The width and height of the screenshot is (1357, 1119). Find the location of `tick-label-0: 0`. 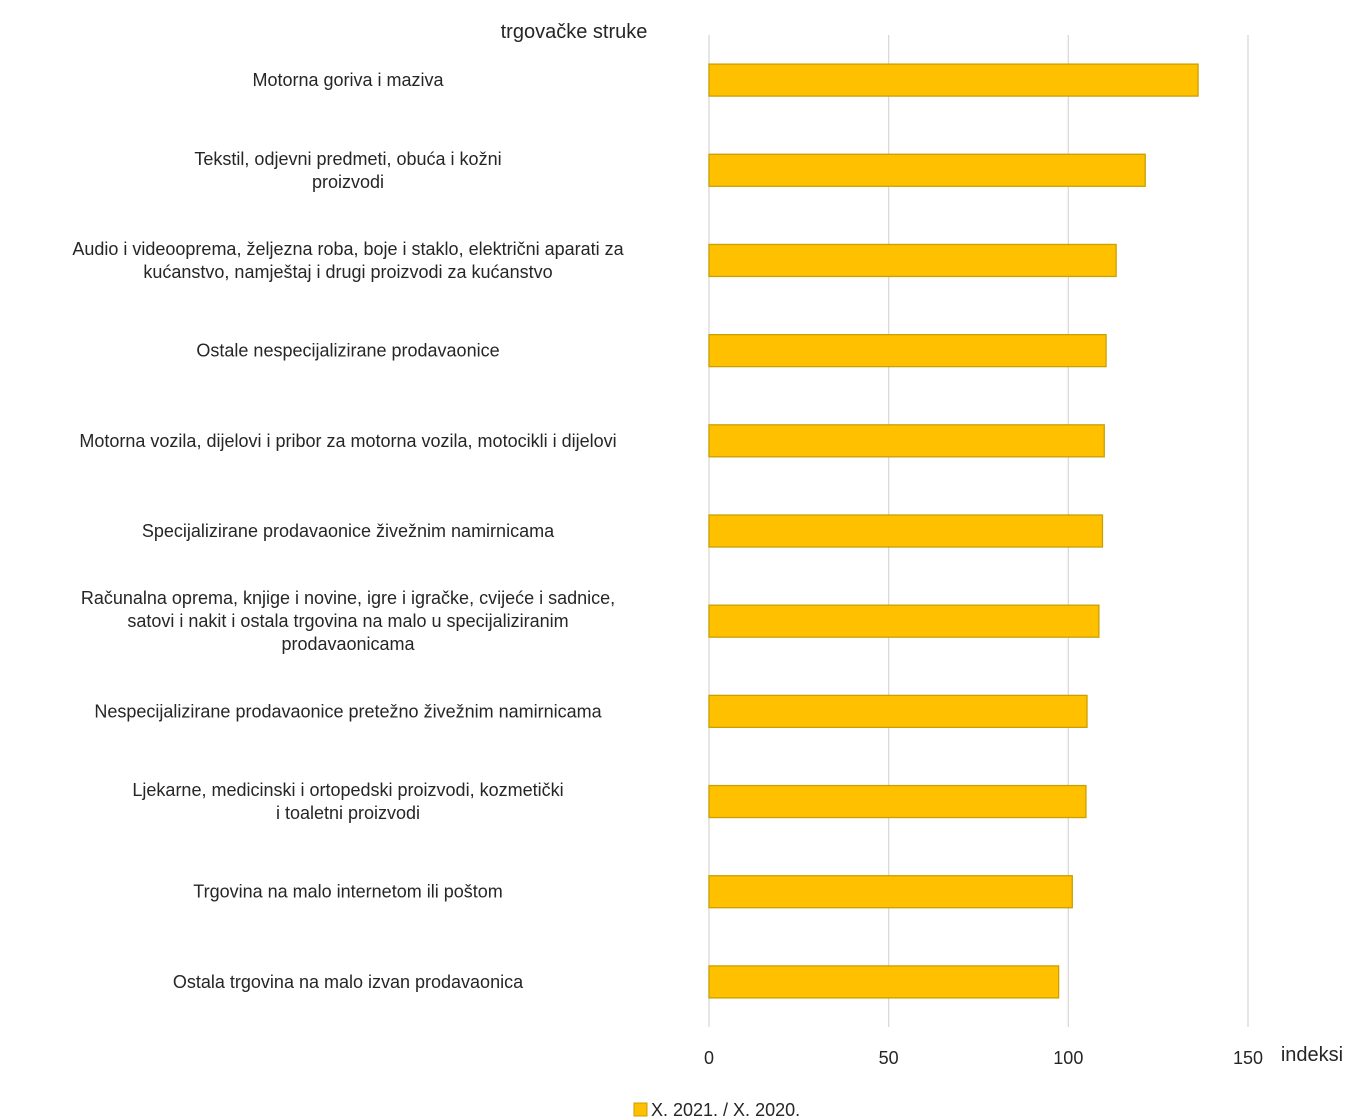

tick-label-0: 0 is located at coordinates (709, 1058).